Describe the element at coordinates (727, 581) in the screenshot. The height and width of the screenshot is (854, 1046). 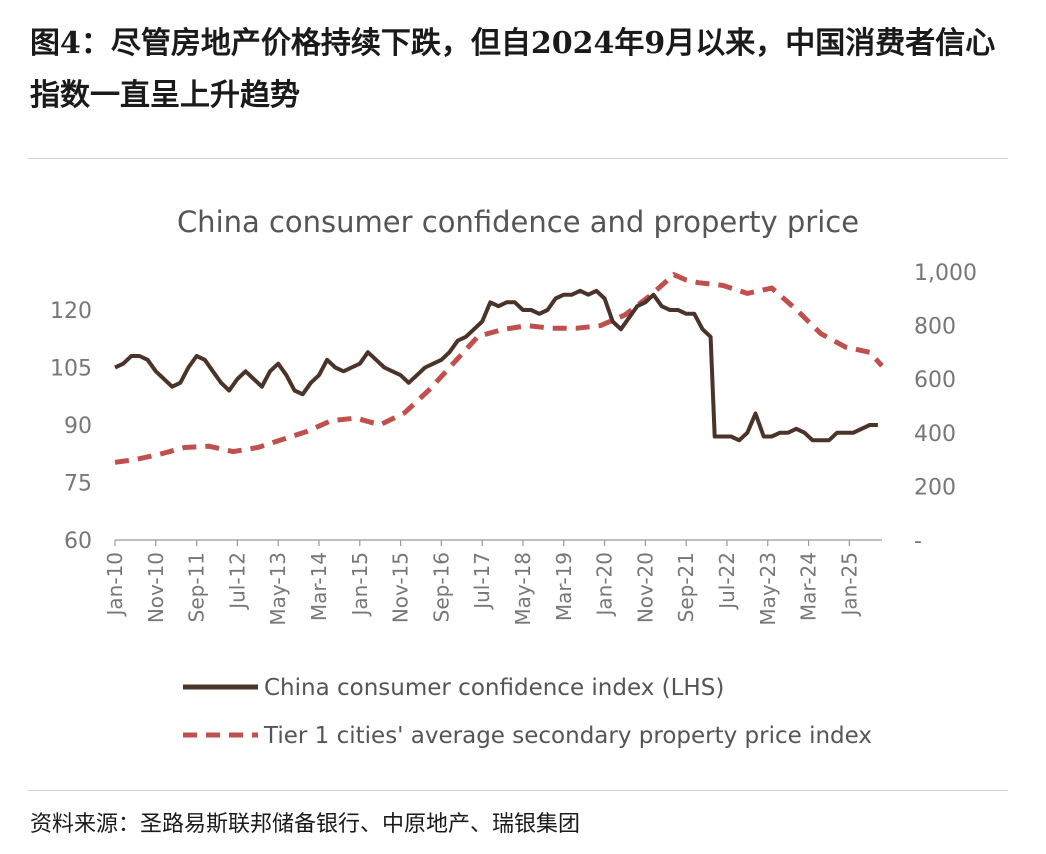
I see `x-tick-label: Jul-22` at that location.